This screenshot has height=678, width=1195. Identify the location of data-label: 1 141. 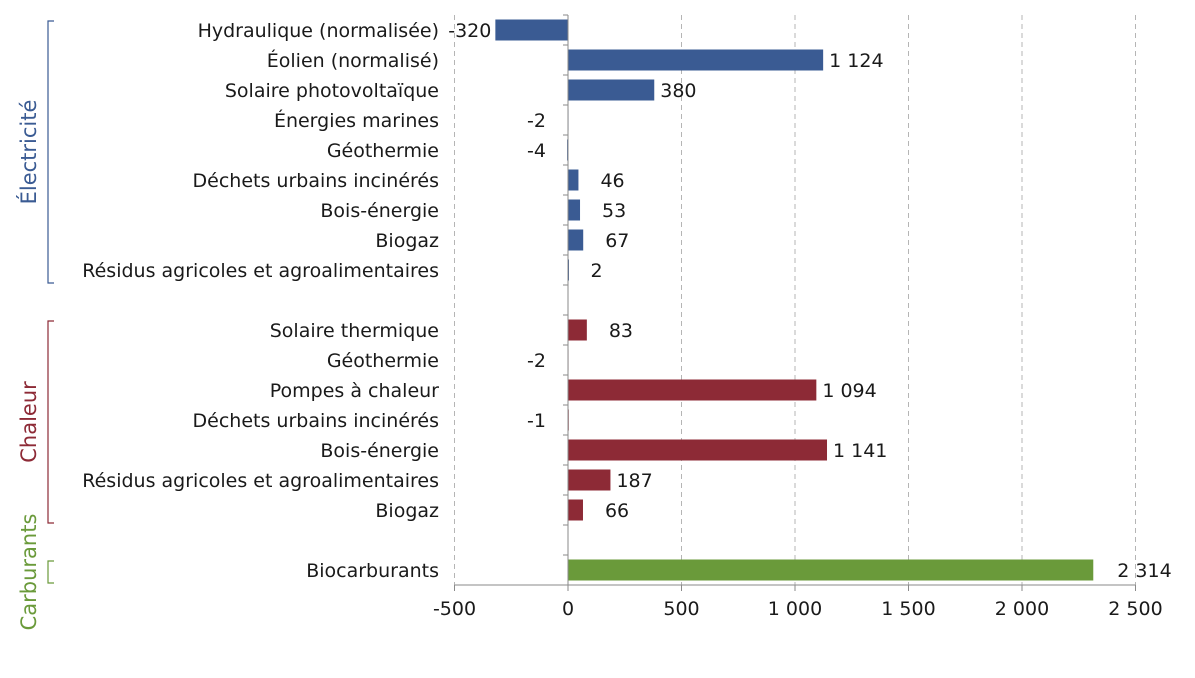
(860, 451).